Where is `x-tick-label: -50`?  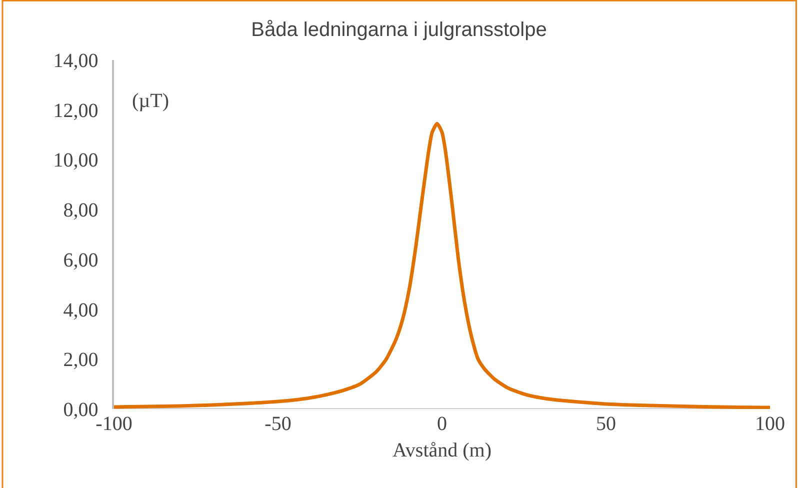
x-tick-label: -50 is located at coordinates (278, 424).